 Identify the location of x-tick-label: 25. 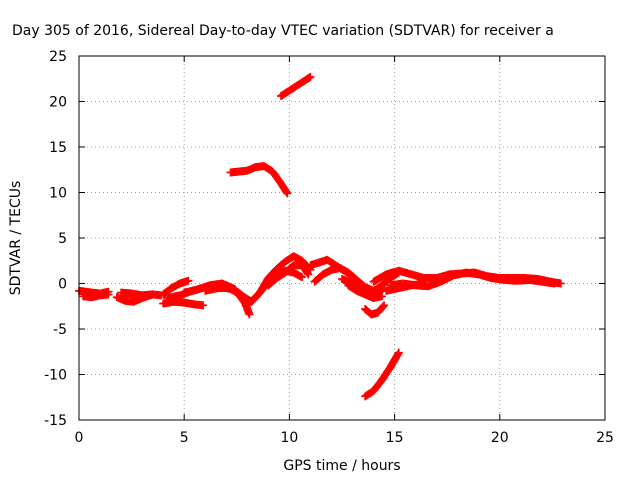
(605, 438).